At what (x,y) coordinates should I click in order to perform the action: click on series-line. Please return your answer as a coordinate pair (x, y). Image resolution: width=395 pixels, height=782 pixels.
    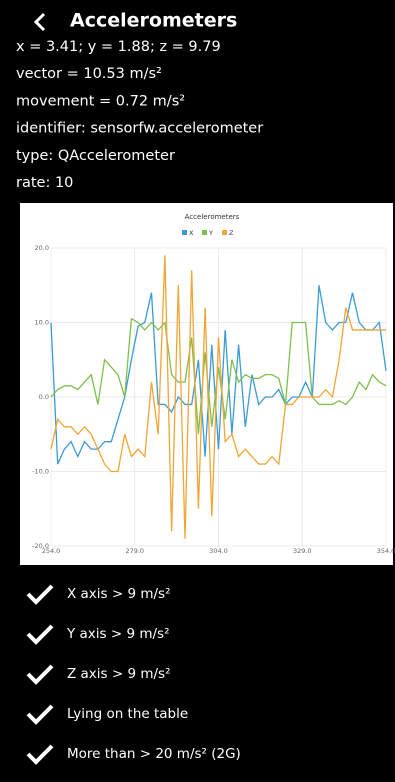
    Looking at the image, I should click on (218, 376).